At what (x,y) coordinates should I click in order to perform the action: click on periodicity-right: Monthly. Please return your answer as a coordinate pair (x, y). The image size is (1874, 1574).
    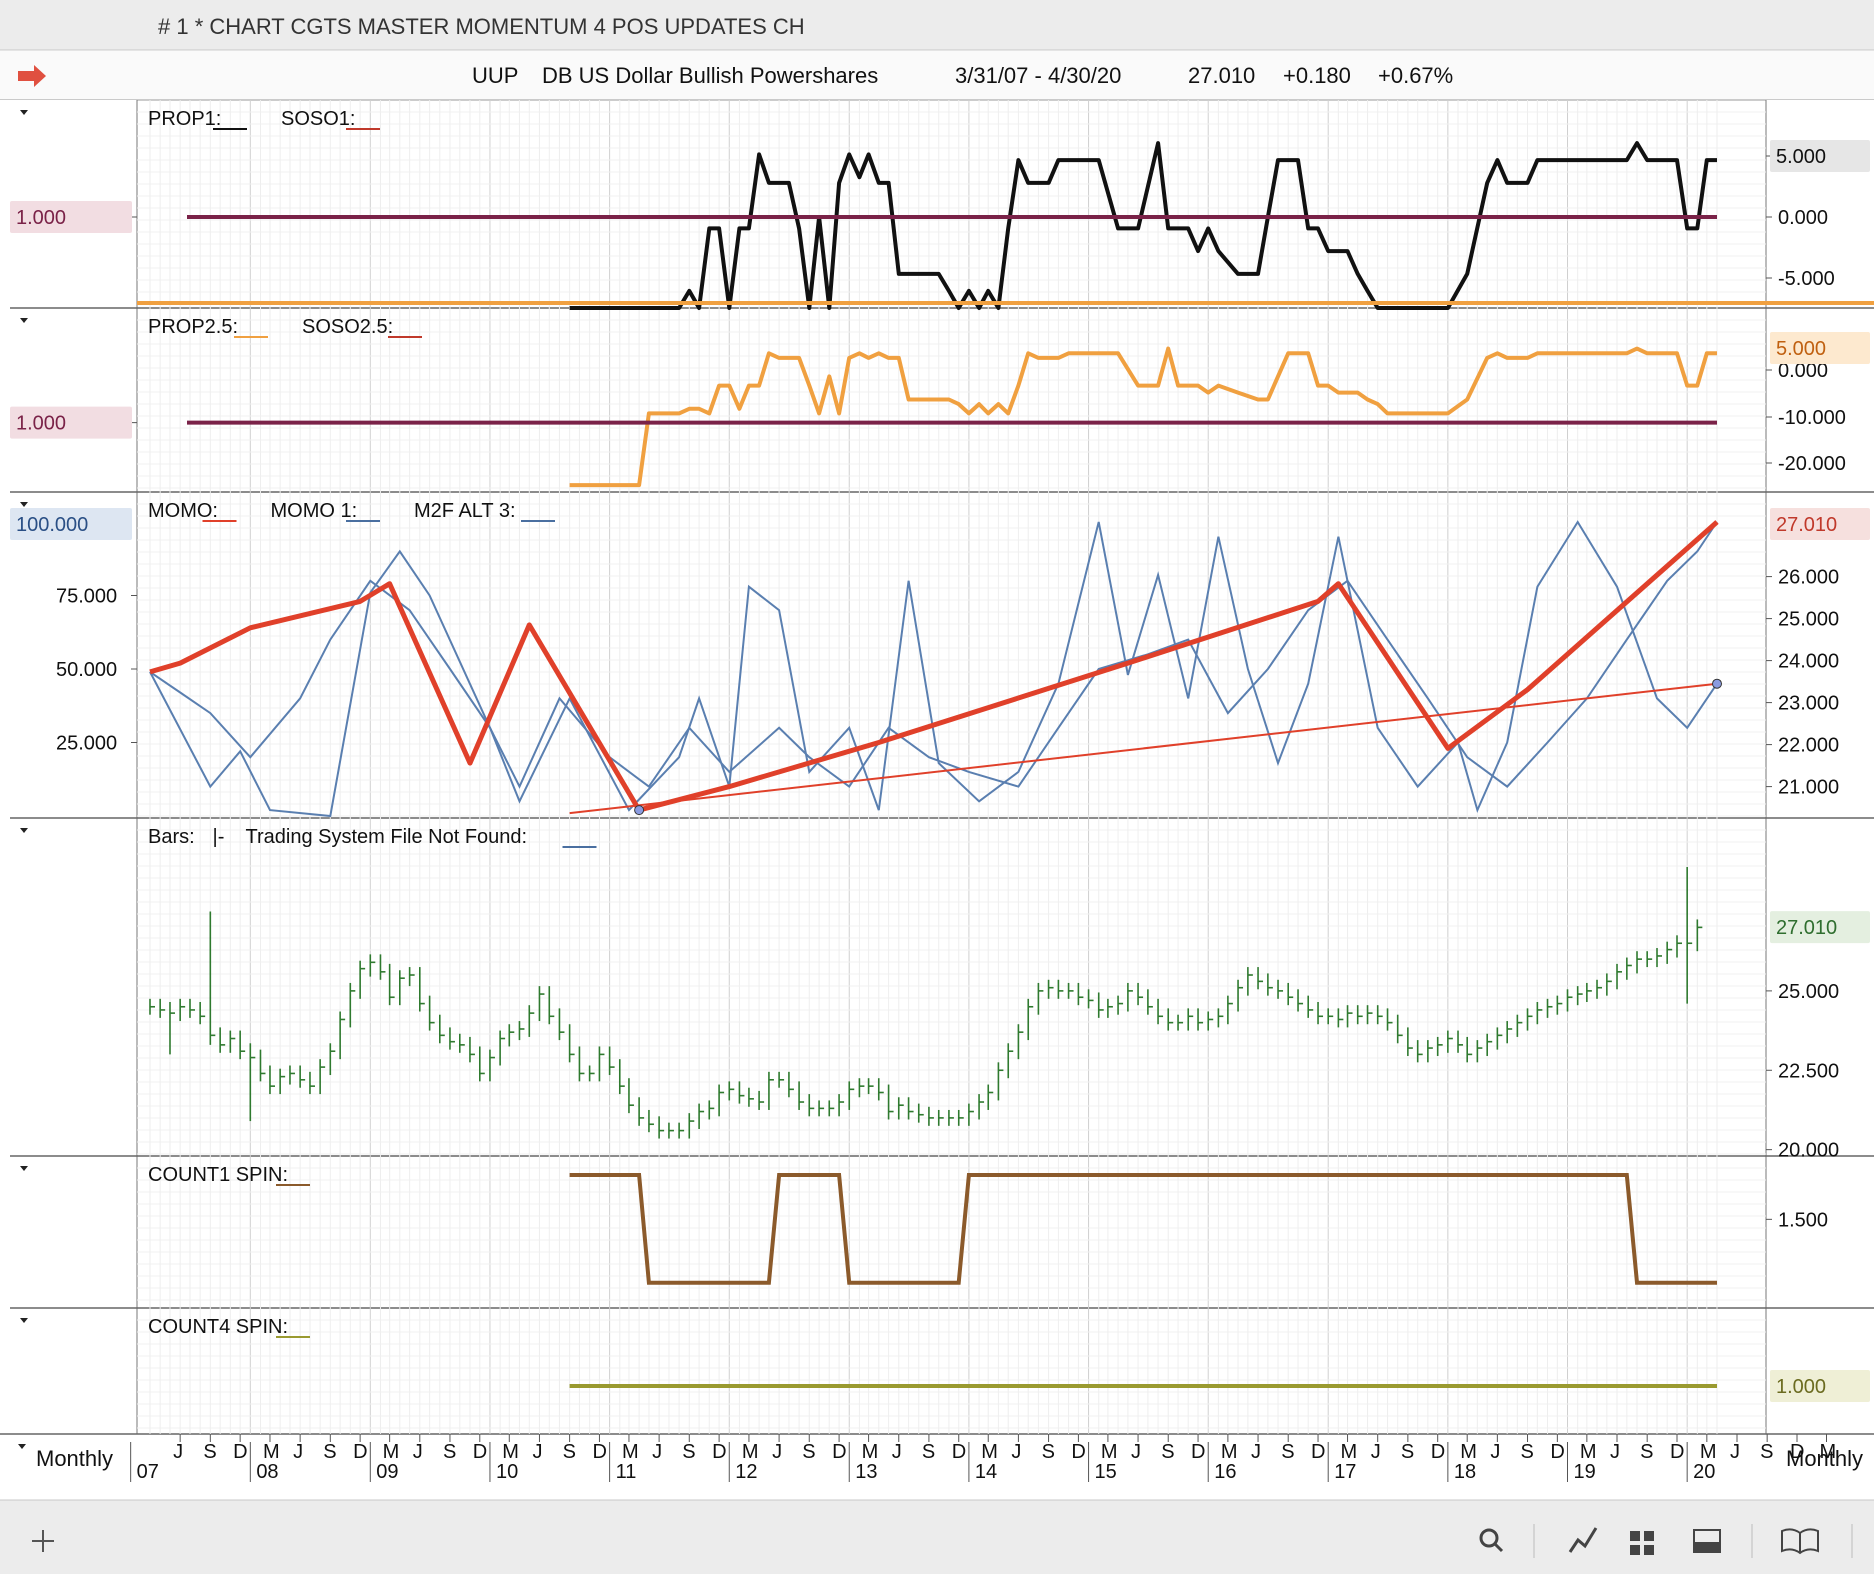
    Looking at the image, I should click on (1824, 1458).